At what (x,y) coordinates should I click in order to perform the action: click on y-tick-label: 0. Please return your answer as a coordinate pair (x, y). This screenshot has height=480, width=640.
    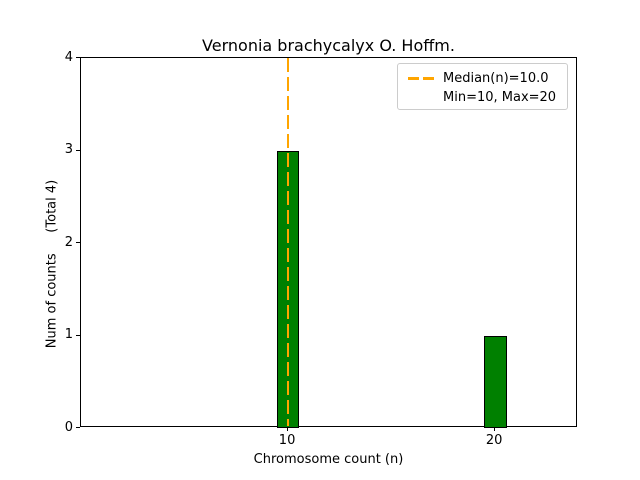
    Looking at the image, I should click on (68, 427).